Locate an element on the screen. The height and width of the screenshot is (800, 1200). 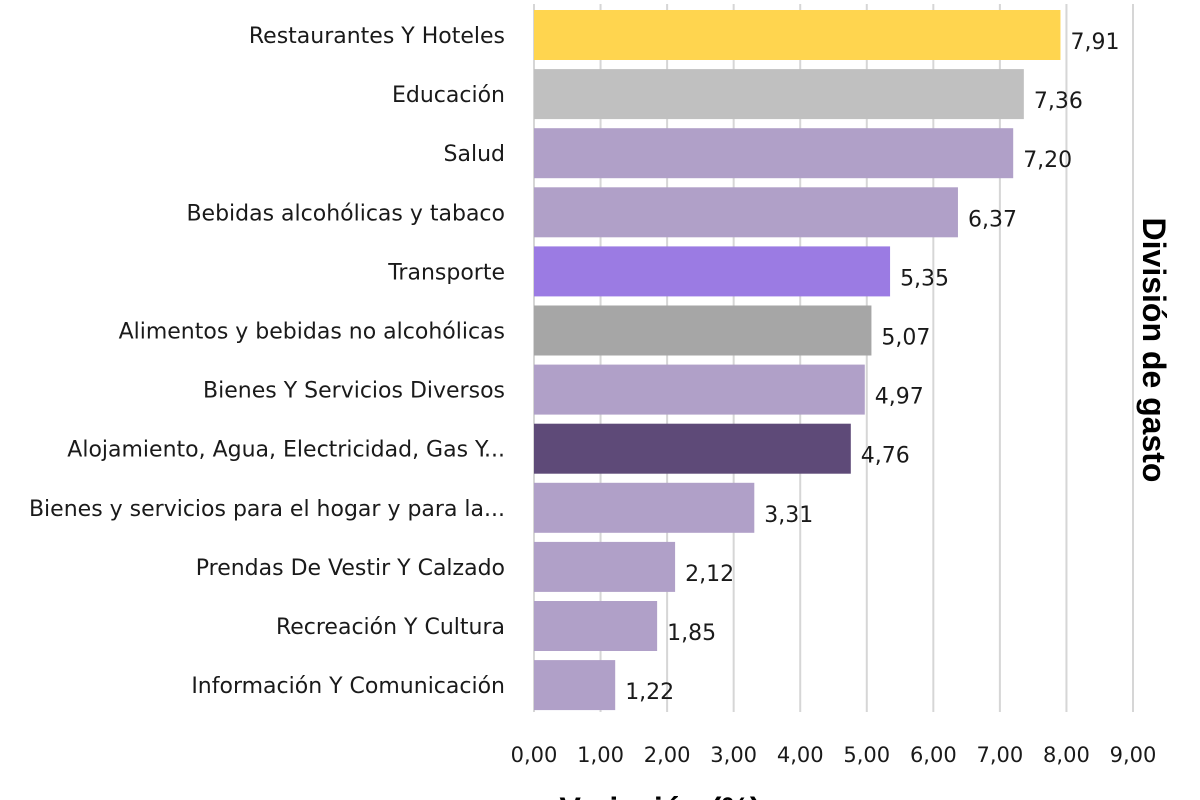
value-label: 2,12 is located at coordinates (709, 574).